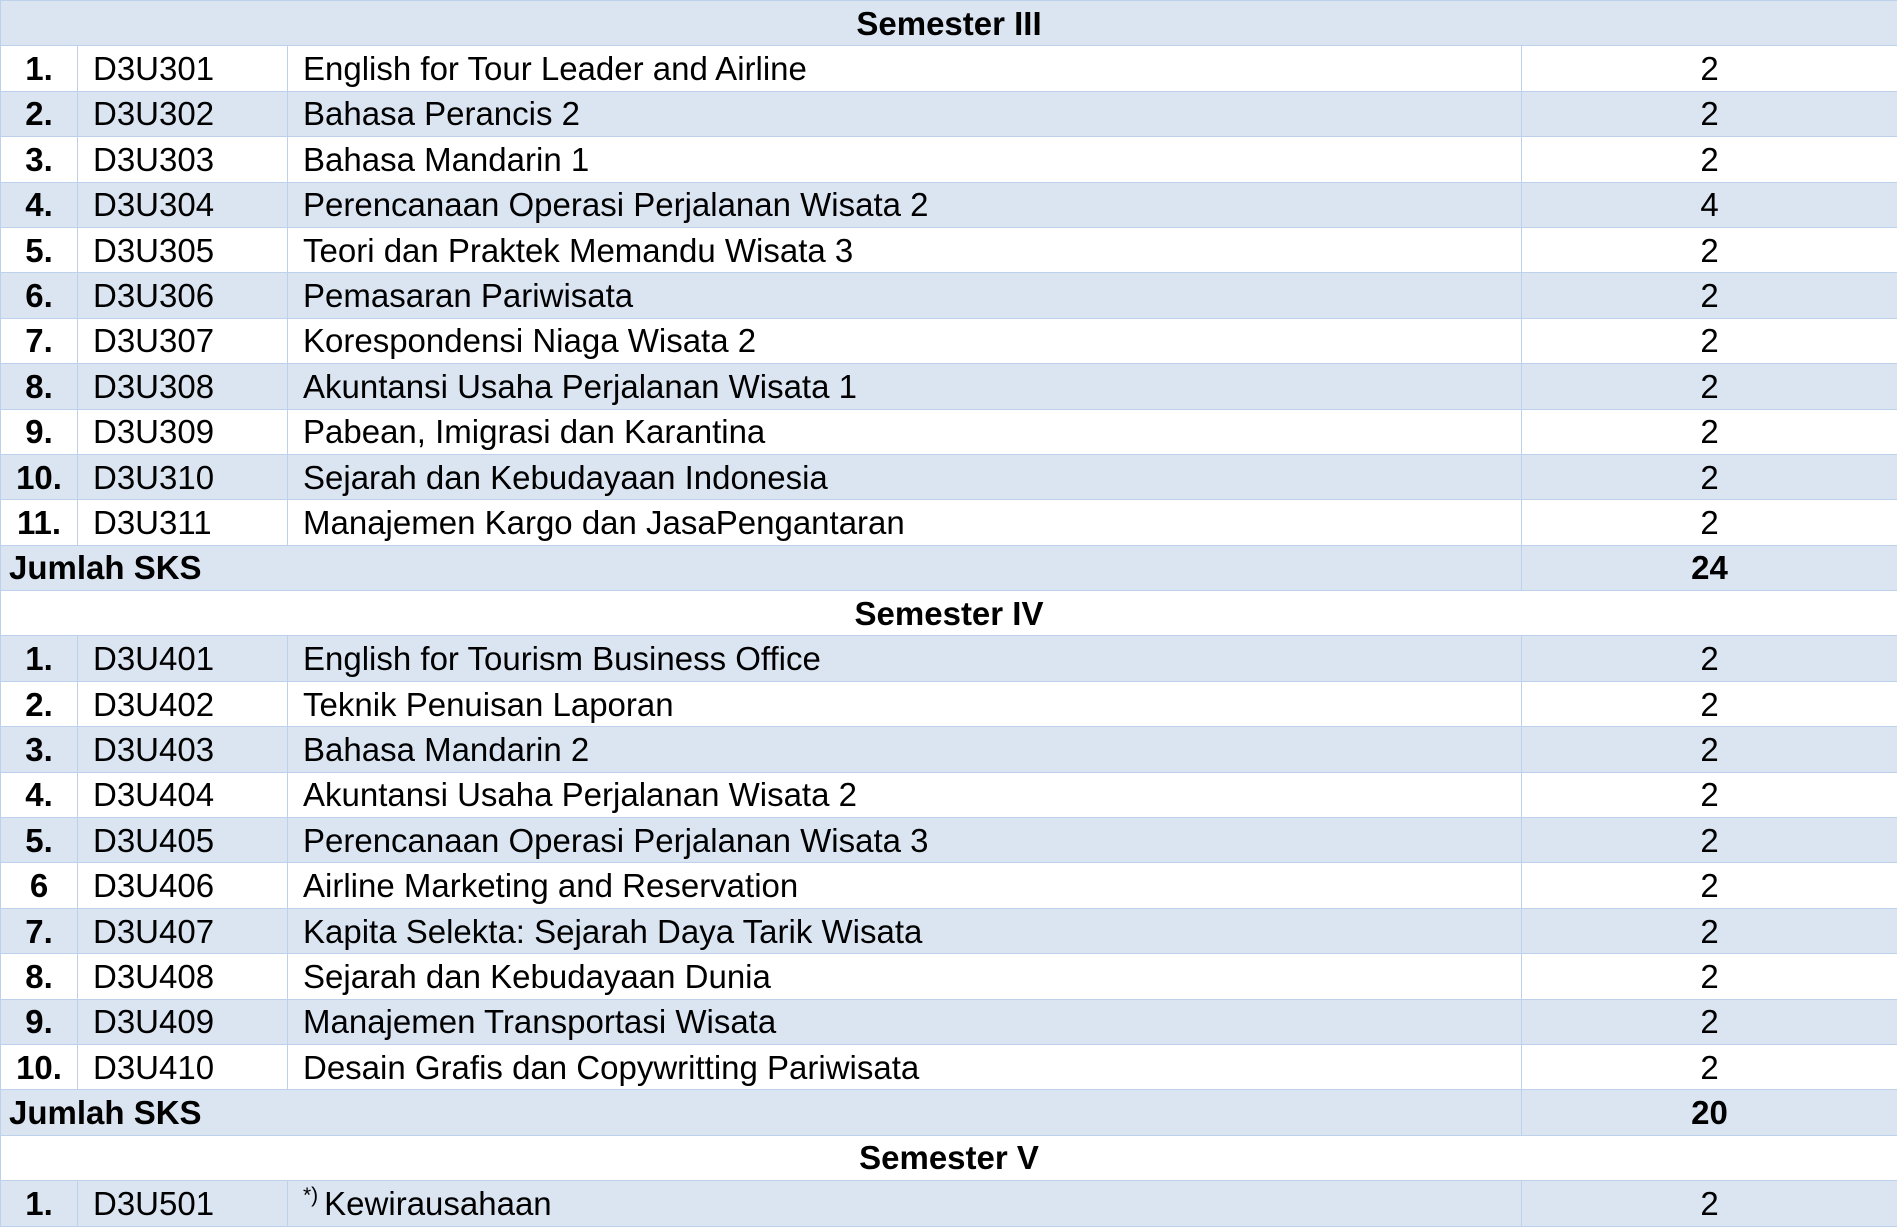 The height and width of the screenshot is (1227, 1897). I want to click on course-name: Sejarah dan Kebudayaan Dunia, so click(537, 976).